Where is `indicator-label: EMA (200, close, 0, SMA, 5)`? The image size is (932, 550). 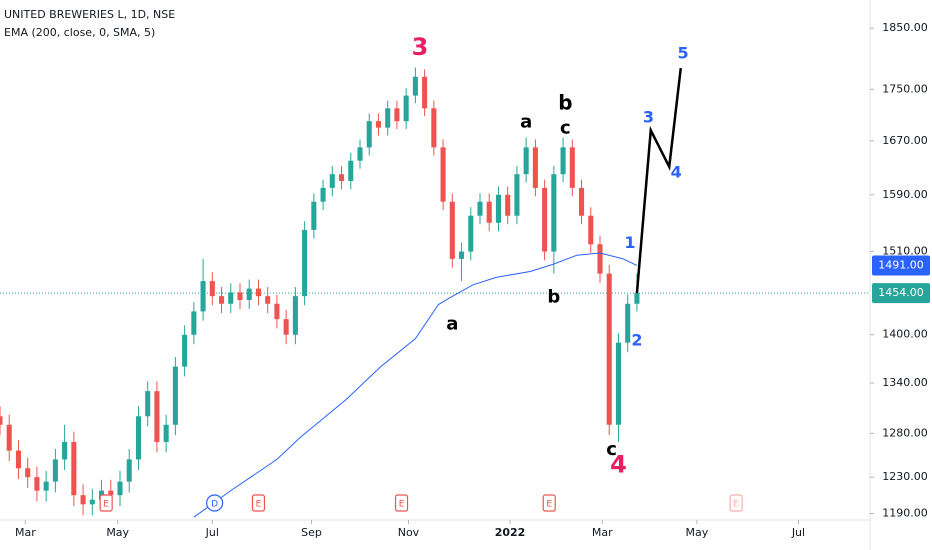 indicator-label: EMA (200, close, 0, SMA, 5) is located at coordinates (79, 32).